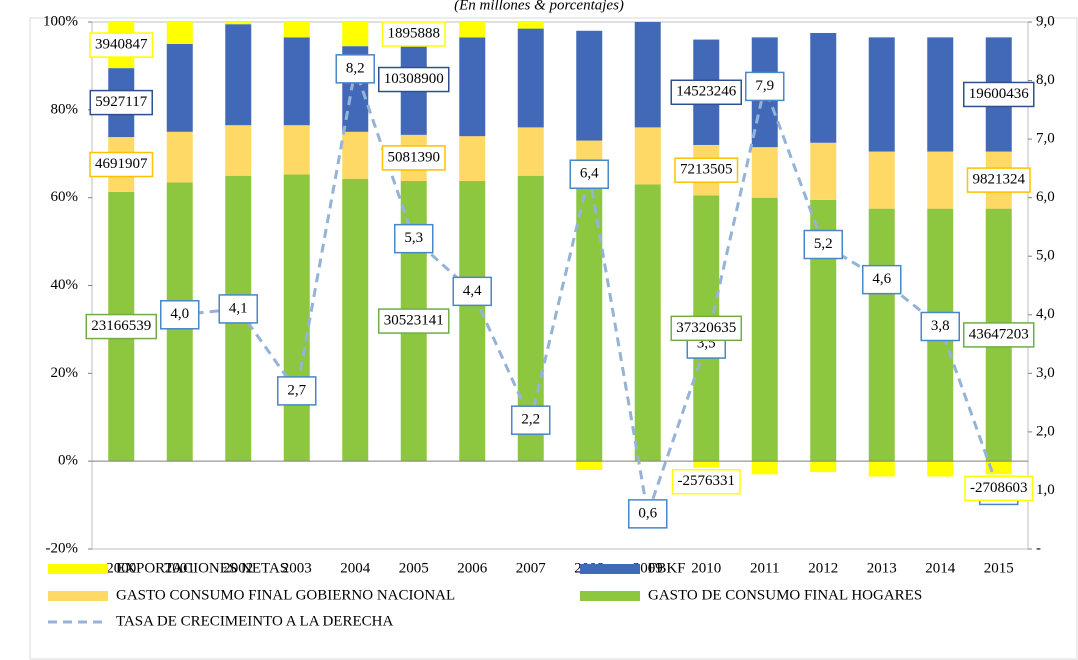 The image size is (1078, 660). Describe the element at coordinates (472, 568) in the screenshot. I see `x-tick-label: 2006` at that location.